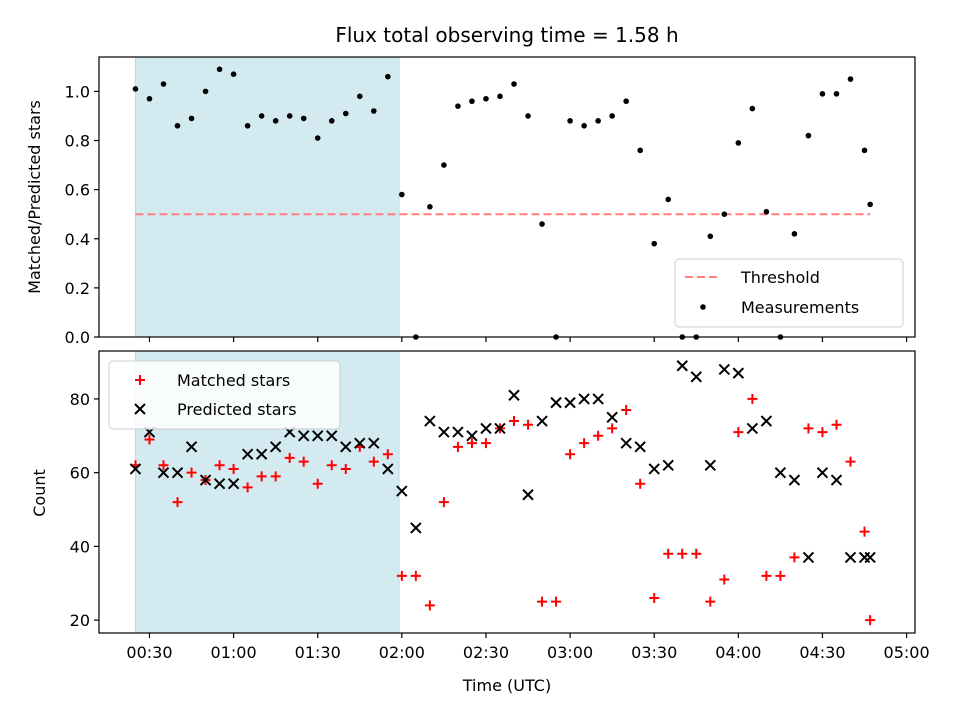  Describe the element at coordinates (140, 409) in the screenshot. I see `legend-predicted-swatch` at that location.